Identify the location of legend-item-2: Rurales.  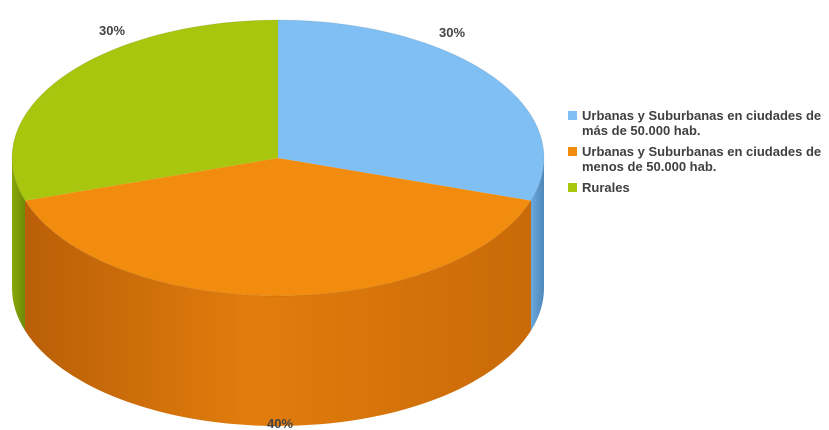
(698, 187).